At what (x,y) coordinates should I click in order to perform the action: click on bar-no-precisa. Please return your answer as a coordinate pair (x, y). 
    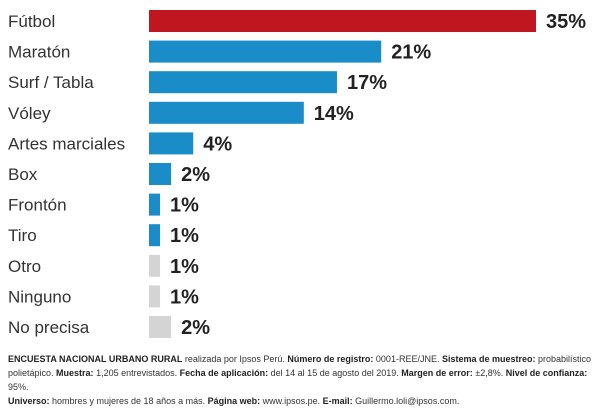
    Looking at the image, I should click on (160, 327).